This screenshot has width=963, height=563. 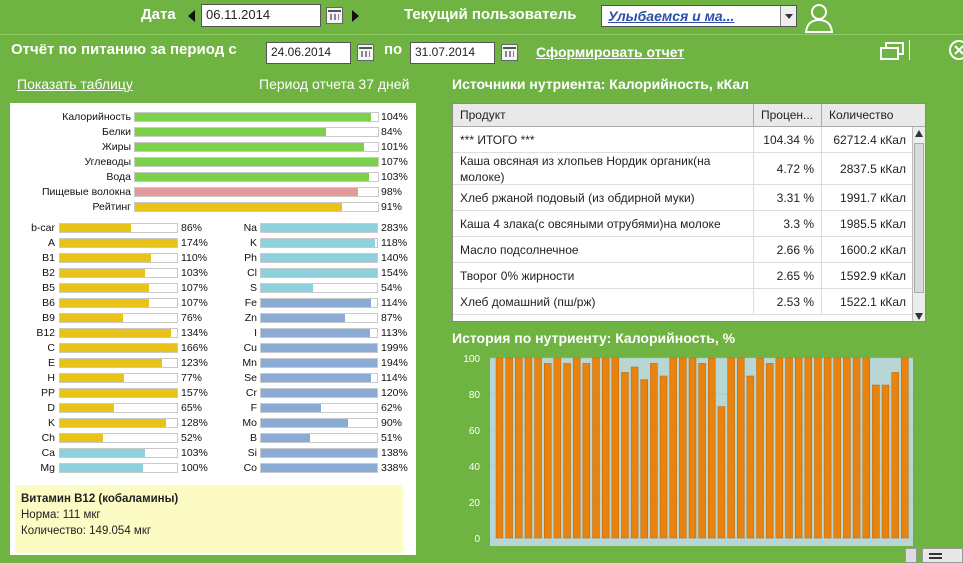 What do you see at coordinates (509, 52) in the screenshot?
I see `calendar-to-icon` at bounding box center [509, 52].